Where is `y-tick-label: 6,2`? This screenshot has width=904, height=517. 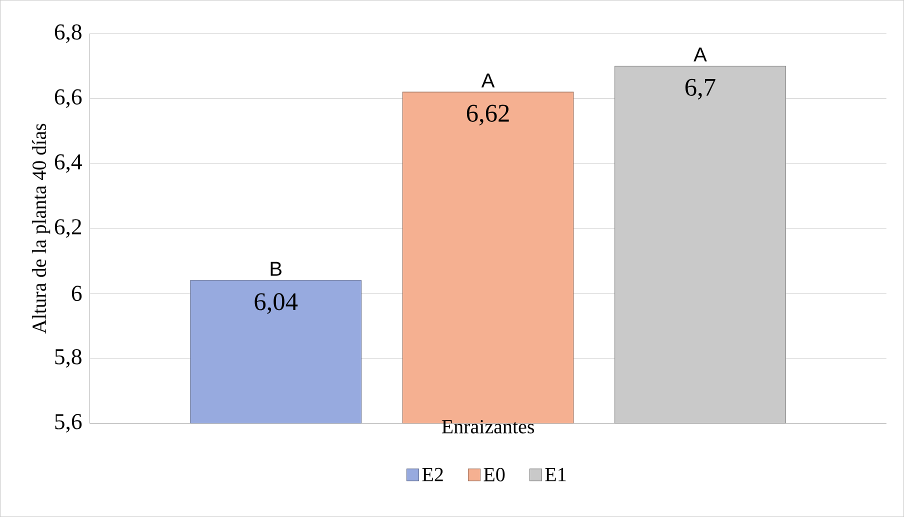
y-tick-label: 6,2 is located at coordinates (68, 228).